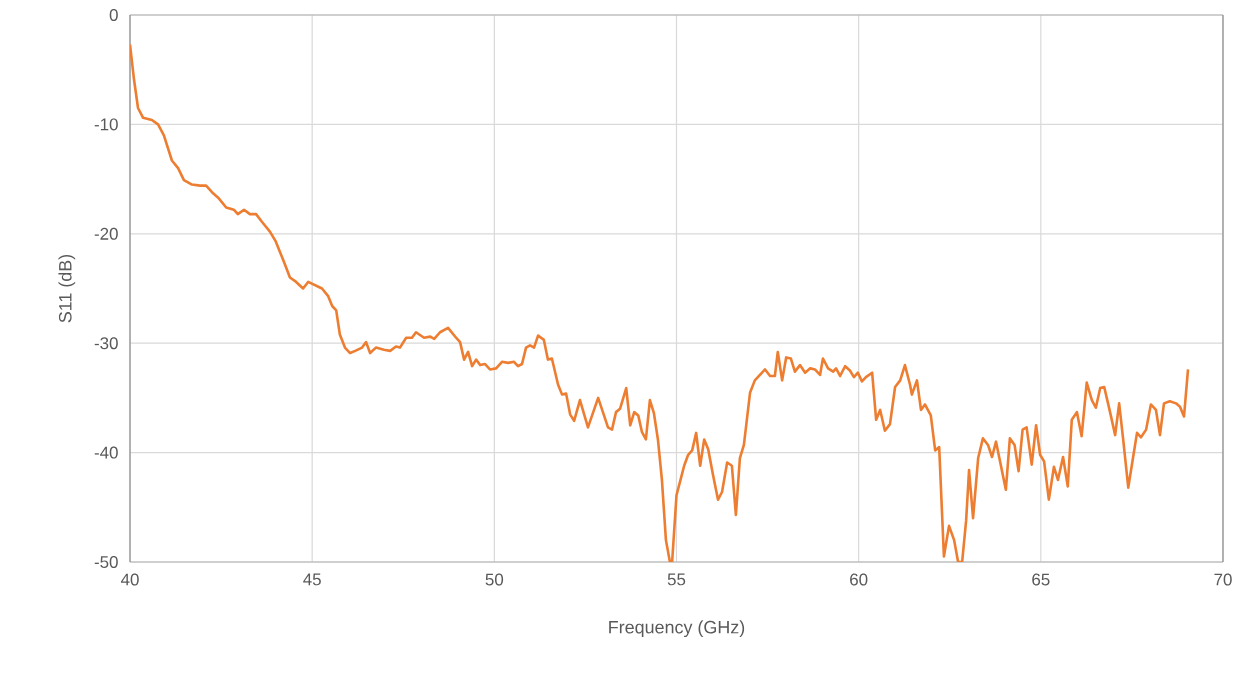 The image size is (1249, 679). Describe the element at coordinates (676, 579) in the screenshot. I see `x-tick-label: 55` at that location.